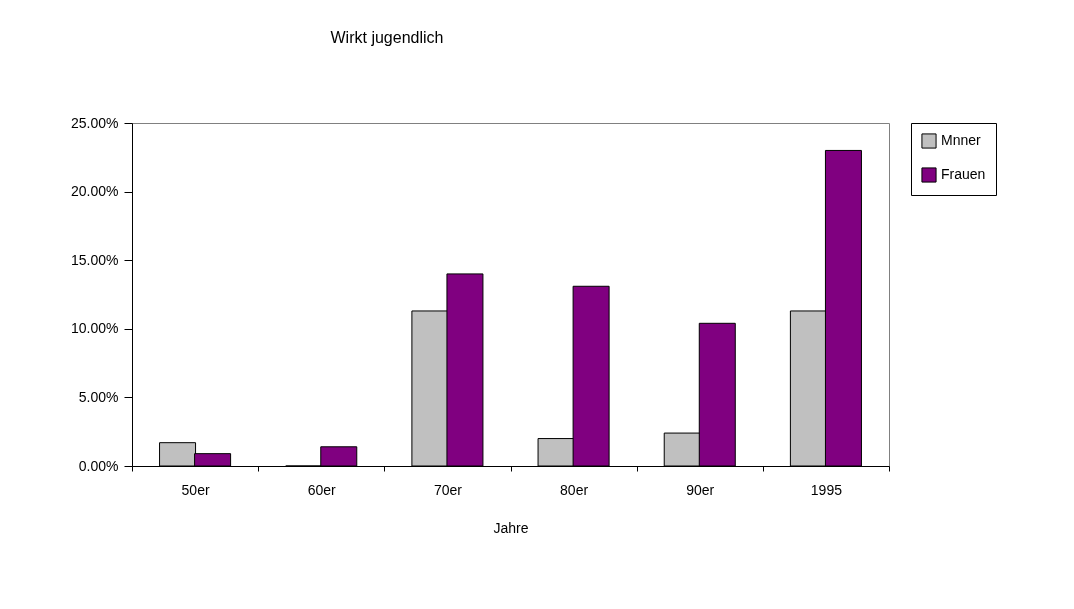 This screenshot has height=609, width=1074. I want to click on y-tick-label: 15.00%, so click(95, 259).